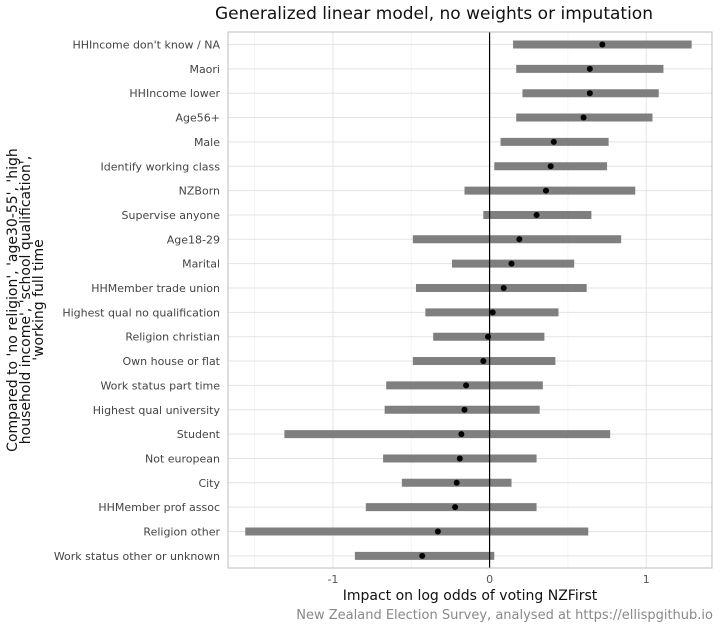 The image size is (720, 630). I want to click on x-tick-labels: -1 0 1, so click(488, 579).